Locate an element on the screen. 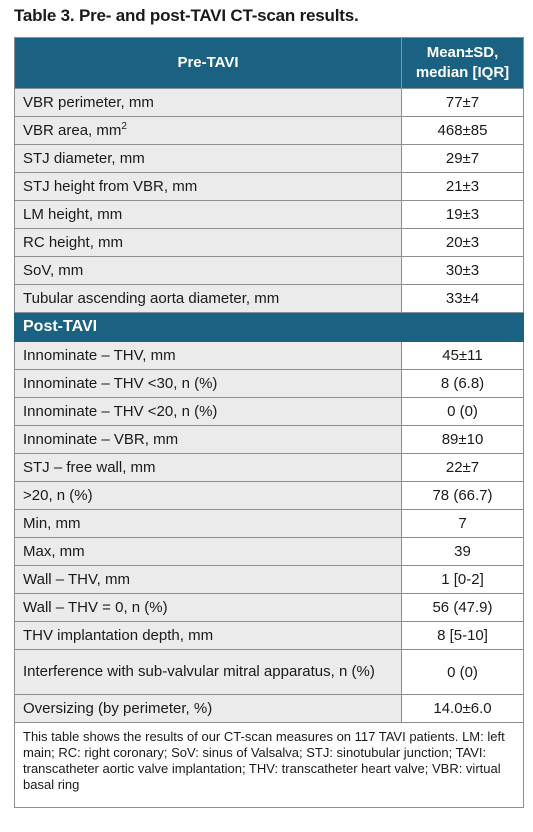  header-pre-tavi: Pre-TAVI is located at coordinates (208, 63).